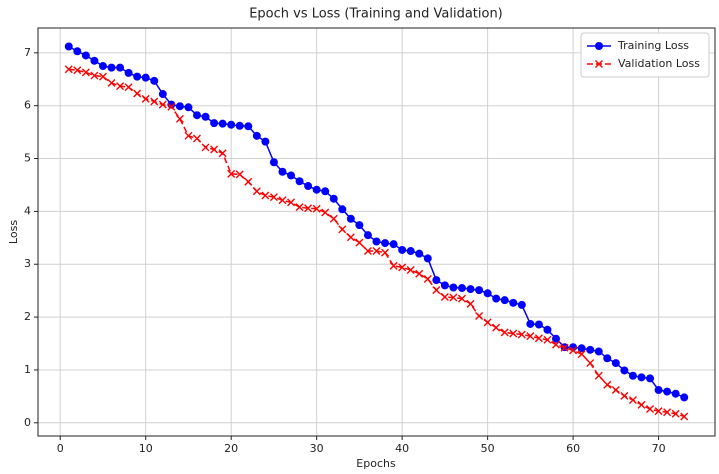 The height and width of the screenshot is (474, 719). Describe the element at coordinates (488, 448) in the screenshot. I see `x-tick-label: 50` at that location.